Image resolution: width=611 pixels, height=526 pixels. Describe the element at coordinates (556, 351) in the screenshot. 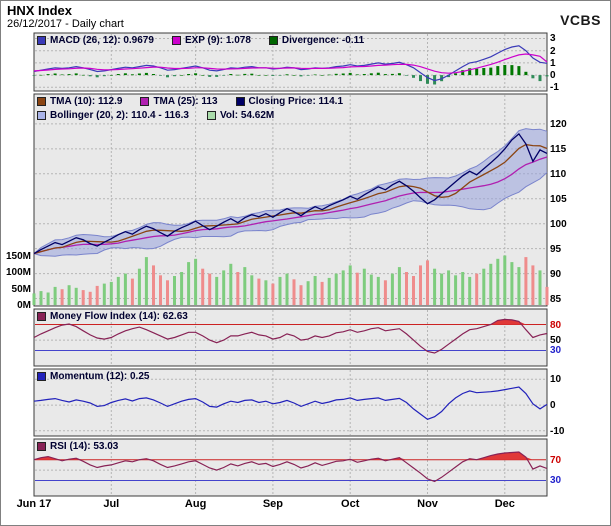

I see `mfi-y-tick-label: 30` at that location.